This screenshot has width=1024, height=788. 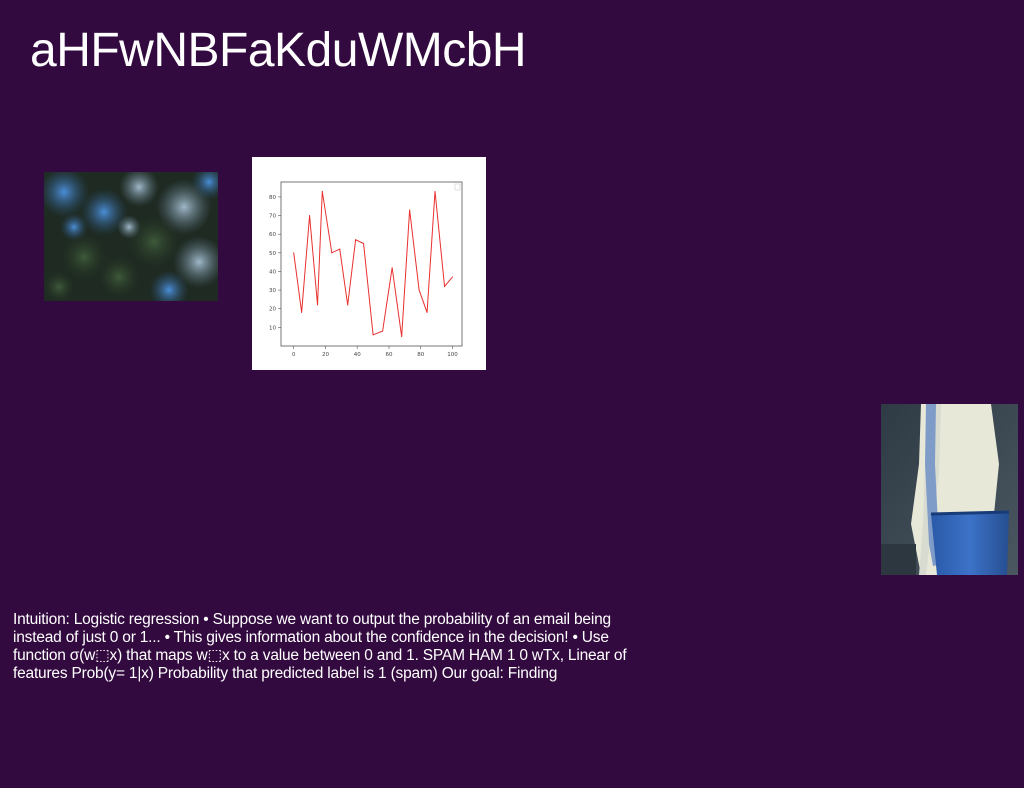 I want to click on cloth-bucket-image, so click(x=949, y=489).